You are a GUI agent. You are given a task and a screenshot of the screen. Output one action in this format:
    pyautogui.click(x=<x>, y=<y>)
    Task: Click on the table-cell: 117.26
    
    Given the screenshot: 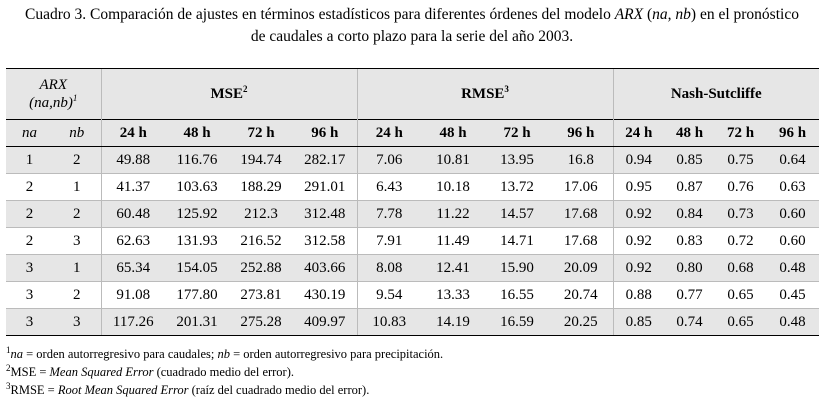 What is the action you would take?
    pyautogui.click(x=132, y=322)
    